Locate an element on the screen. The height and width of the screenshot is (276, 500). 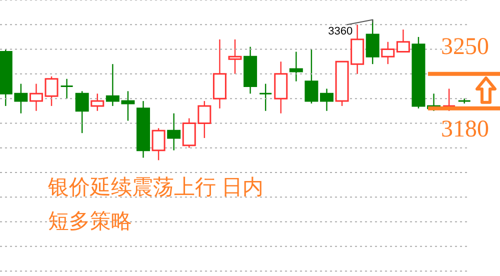
annotation: 银价延续震荡上行 日内 is located at coordinates (155, 187).